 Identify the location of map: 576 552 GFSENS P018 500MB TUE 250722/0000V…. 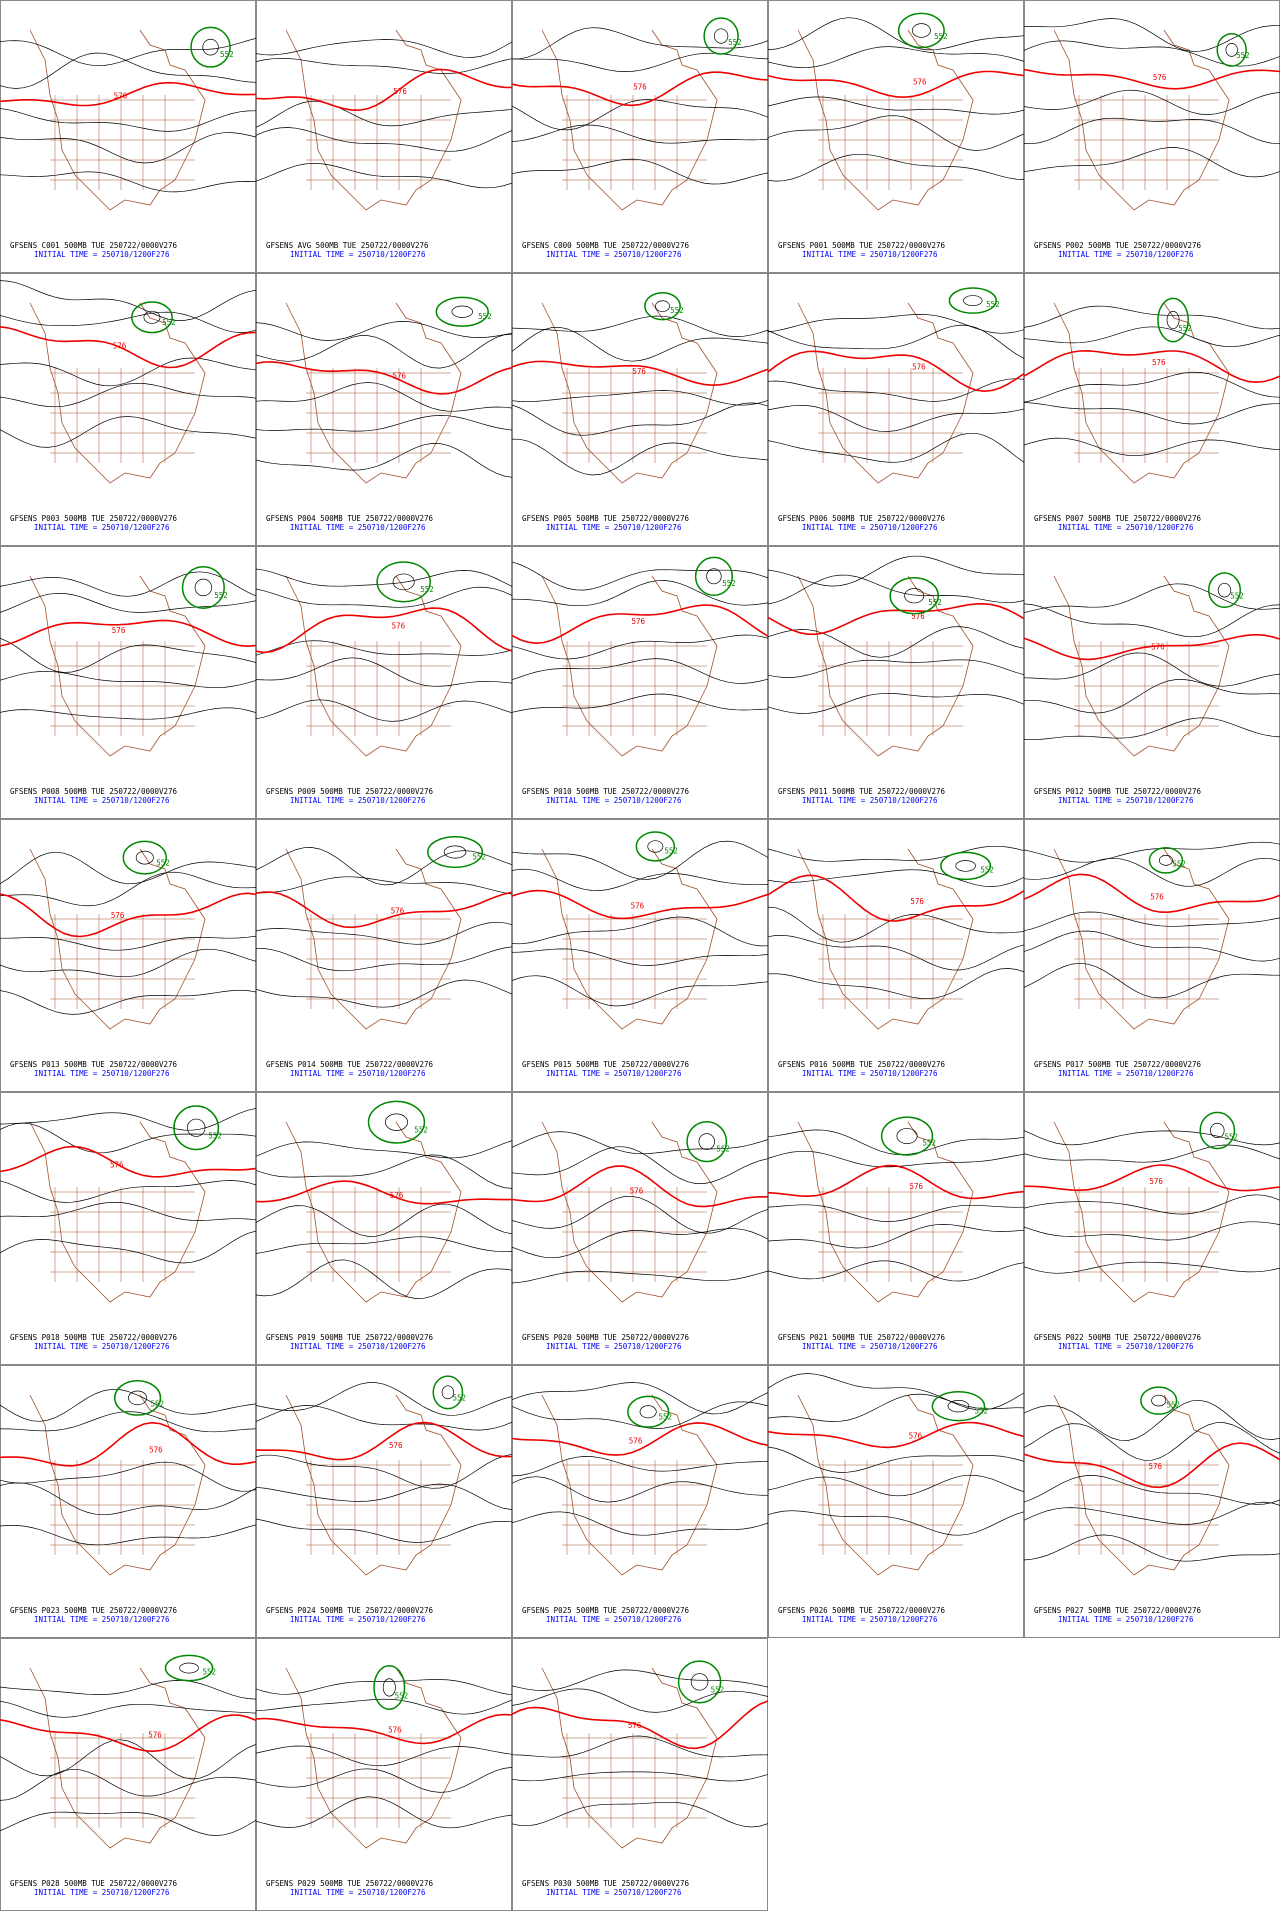
(128, 1228).